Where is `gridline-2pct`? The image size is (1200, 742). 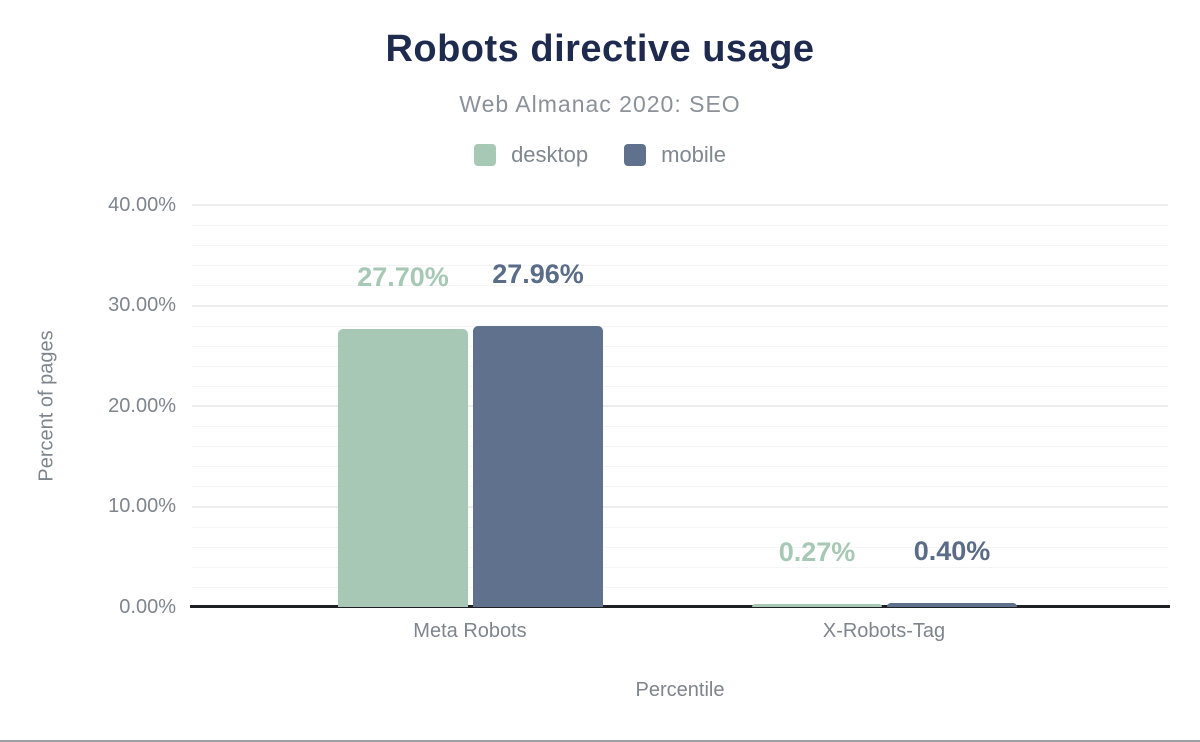 gridline-2pct is located at coordinates (680, 587).